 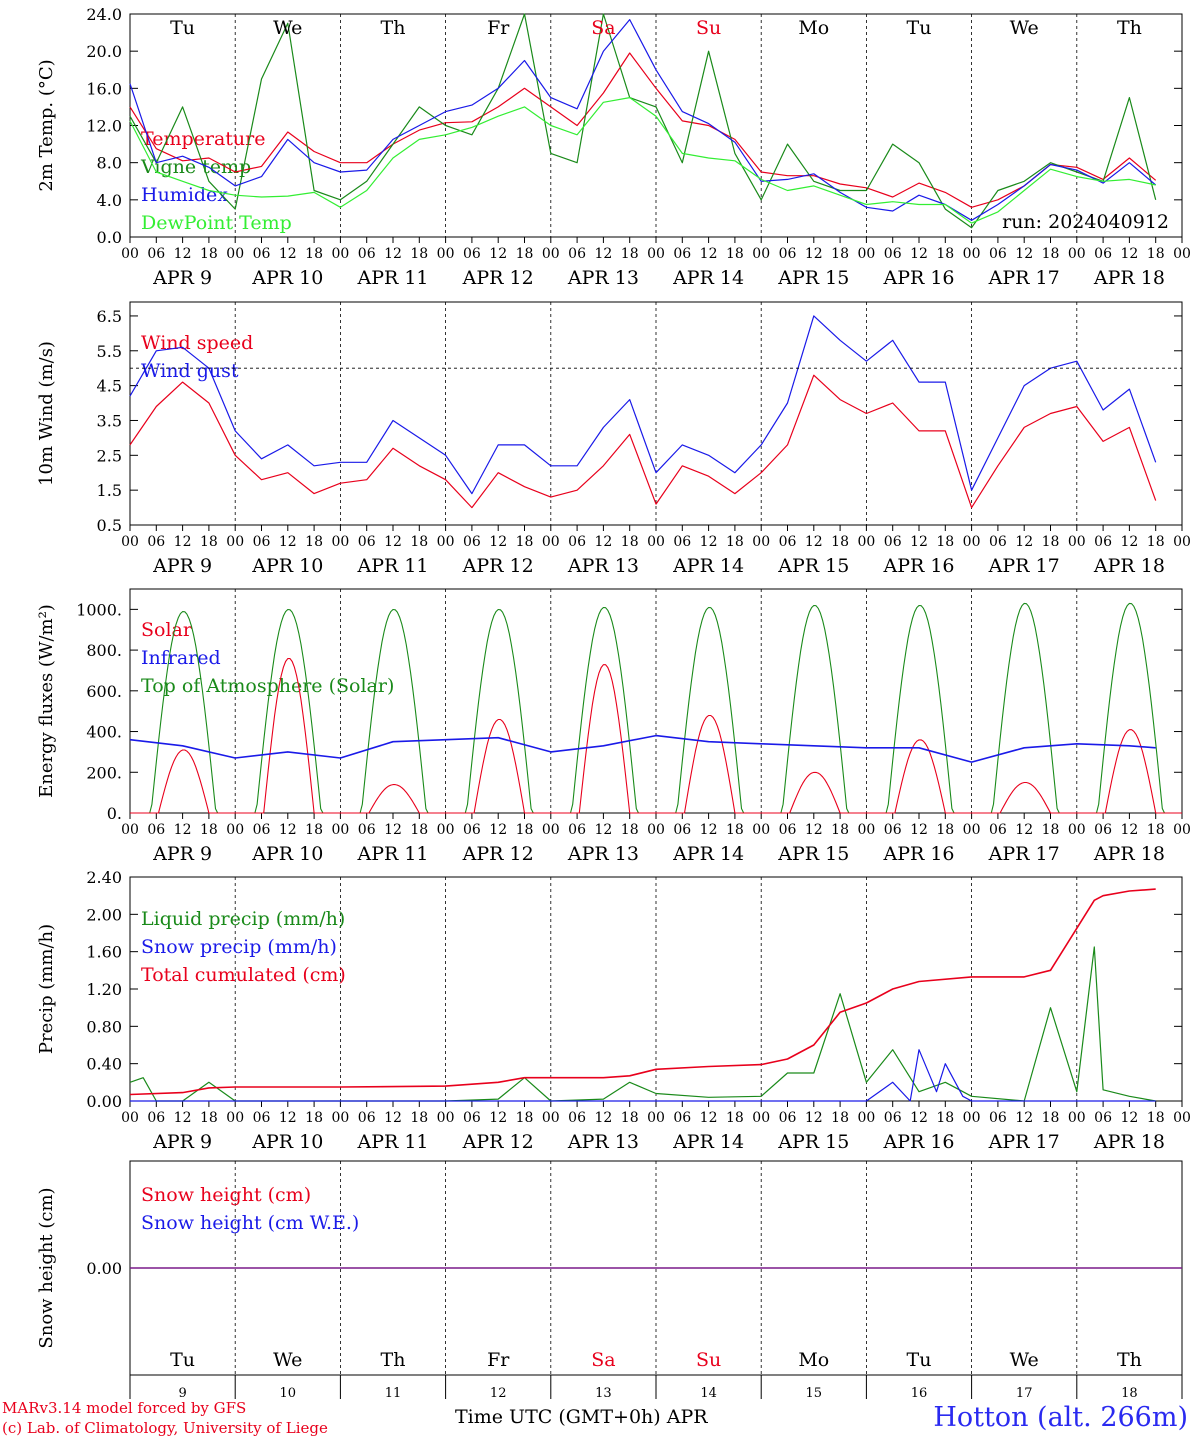 I want to click on total-cumulated-cm-line, so click(x=642, y=992).